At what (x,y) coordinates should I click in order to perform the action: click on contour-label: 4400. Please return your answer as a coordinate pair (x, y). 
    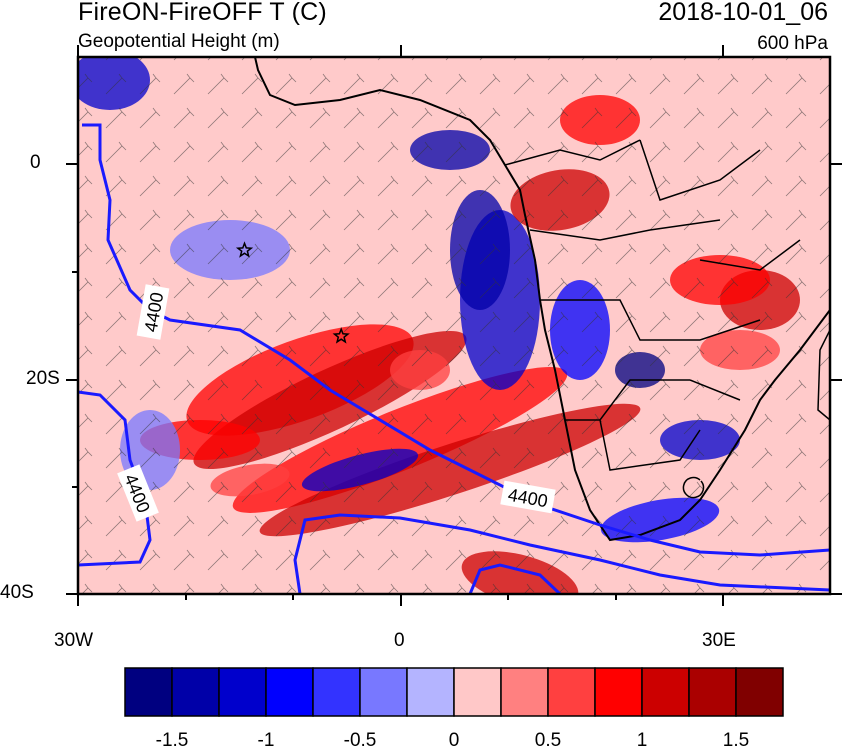
    Looking at the image, I should click on (153, 312).